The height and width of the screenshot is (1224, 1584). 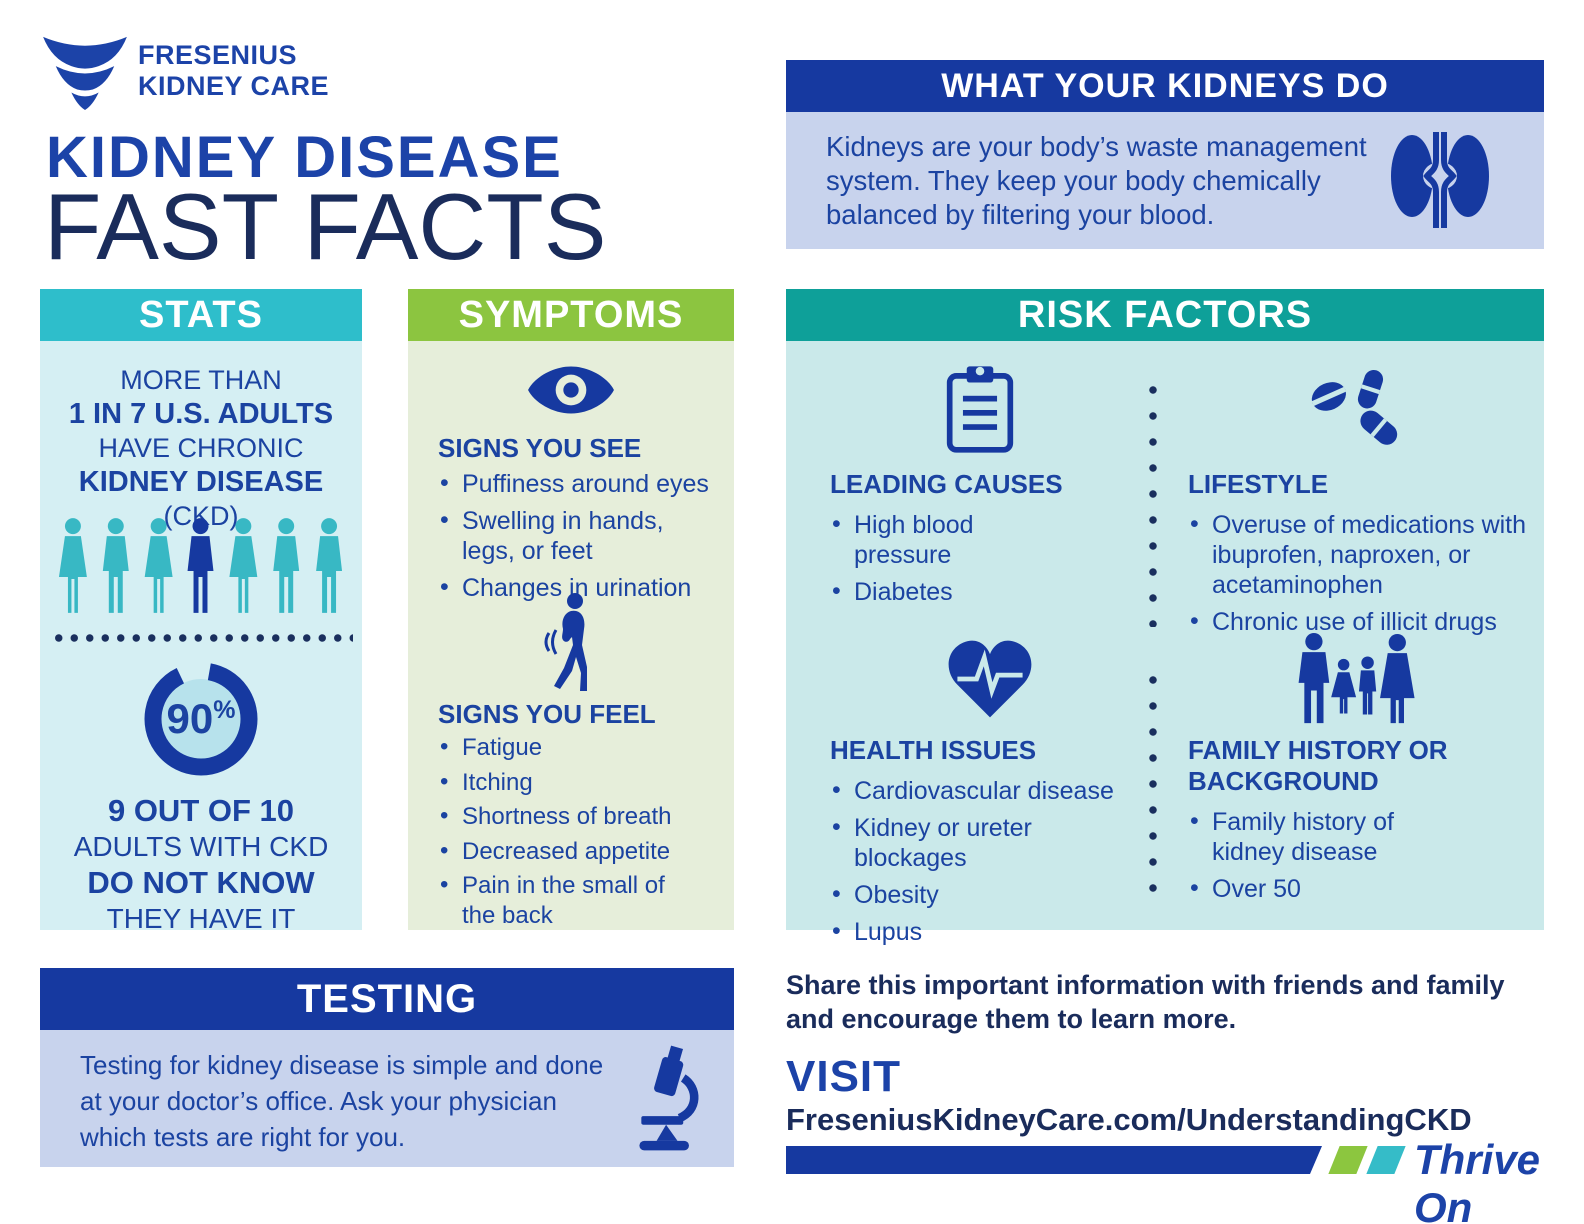 I want to click on heart-pulse-icon, so click(x=990, y=679).